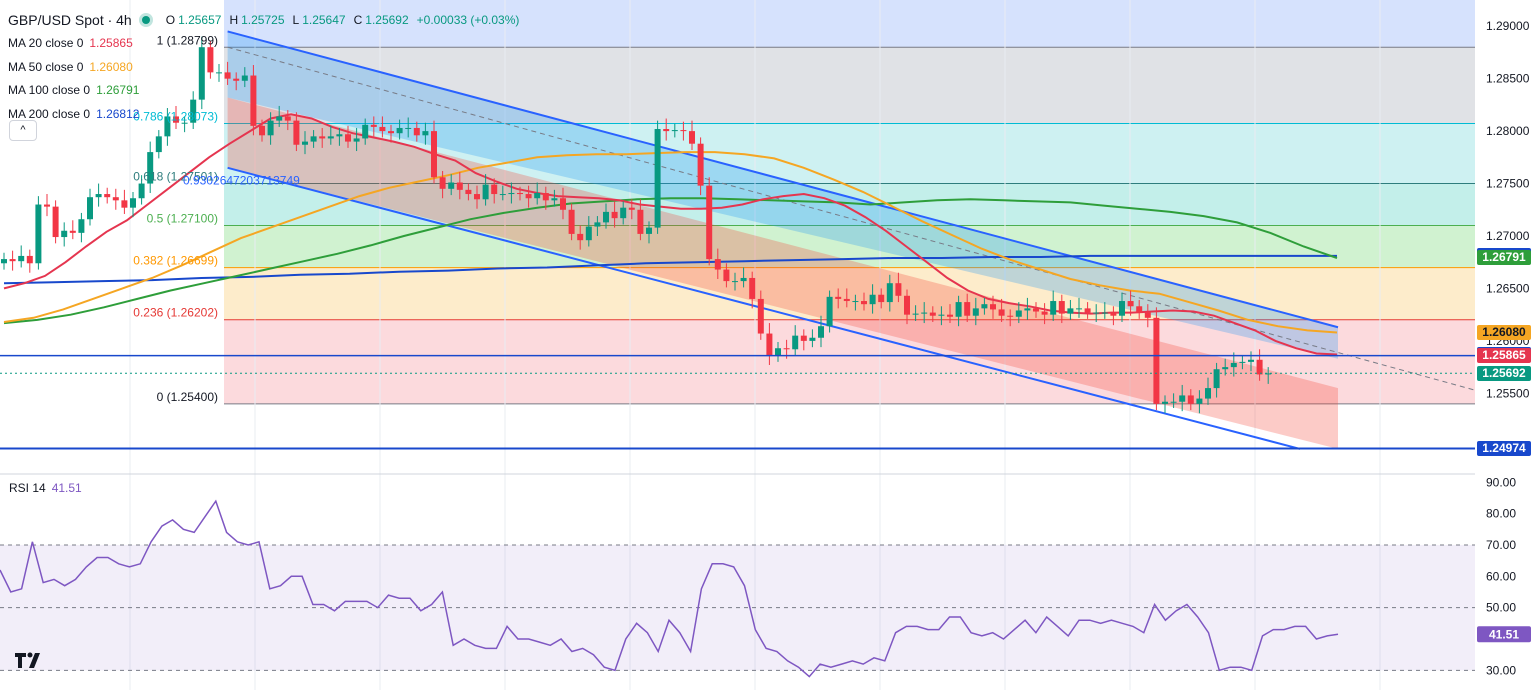 Image resolution: width=1536 pixels, height=690 pixels. I want to click on price-tag: 1.25865, so click(1504, 355).